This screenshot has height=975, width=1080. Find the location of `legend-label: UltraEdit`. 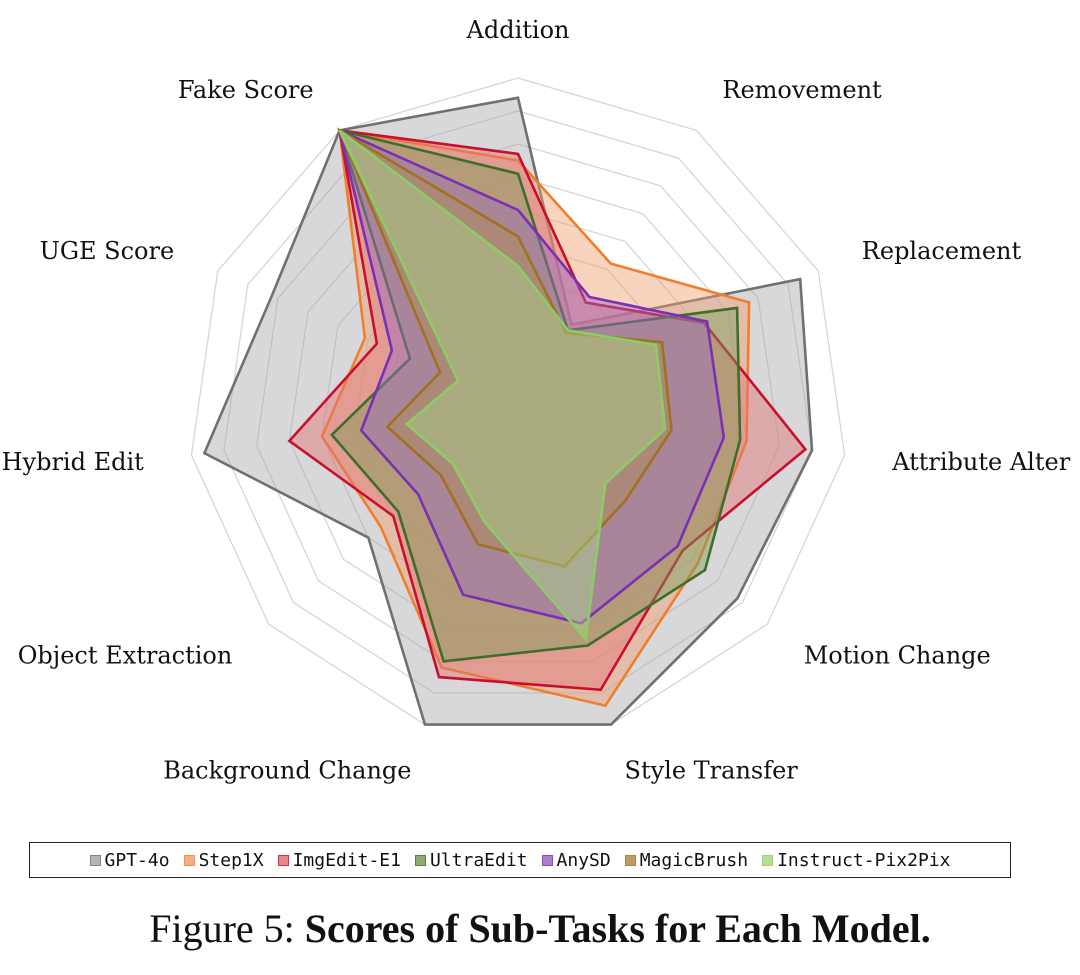

legend-label: UltraEdit is located at coordinates (478, 860).